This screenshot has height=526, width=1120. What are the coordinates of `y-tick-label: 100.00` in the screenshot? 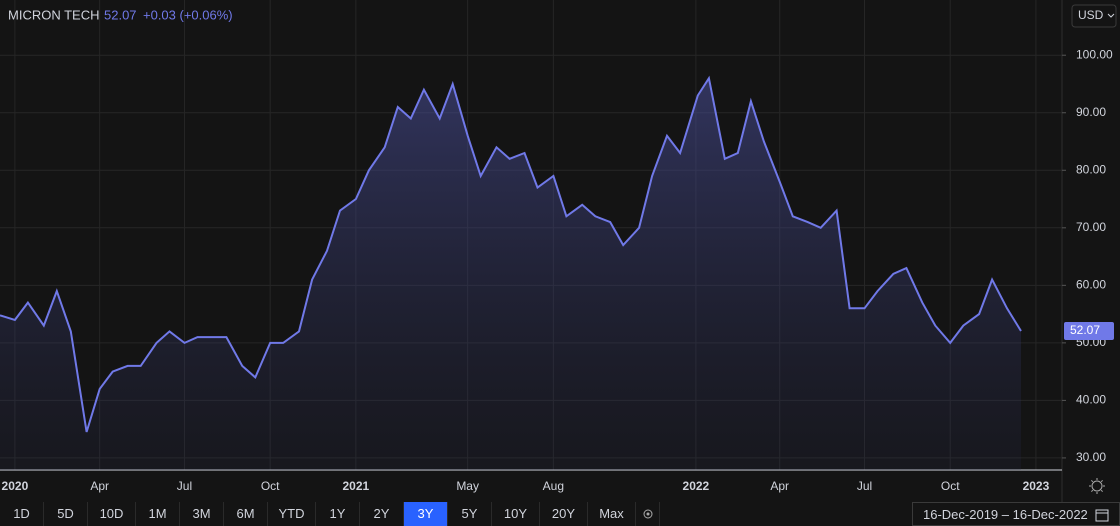 It's located at (1094, 54).